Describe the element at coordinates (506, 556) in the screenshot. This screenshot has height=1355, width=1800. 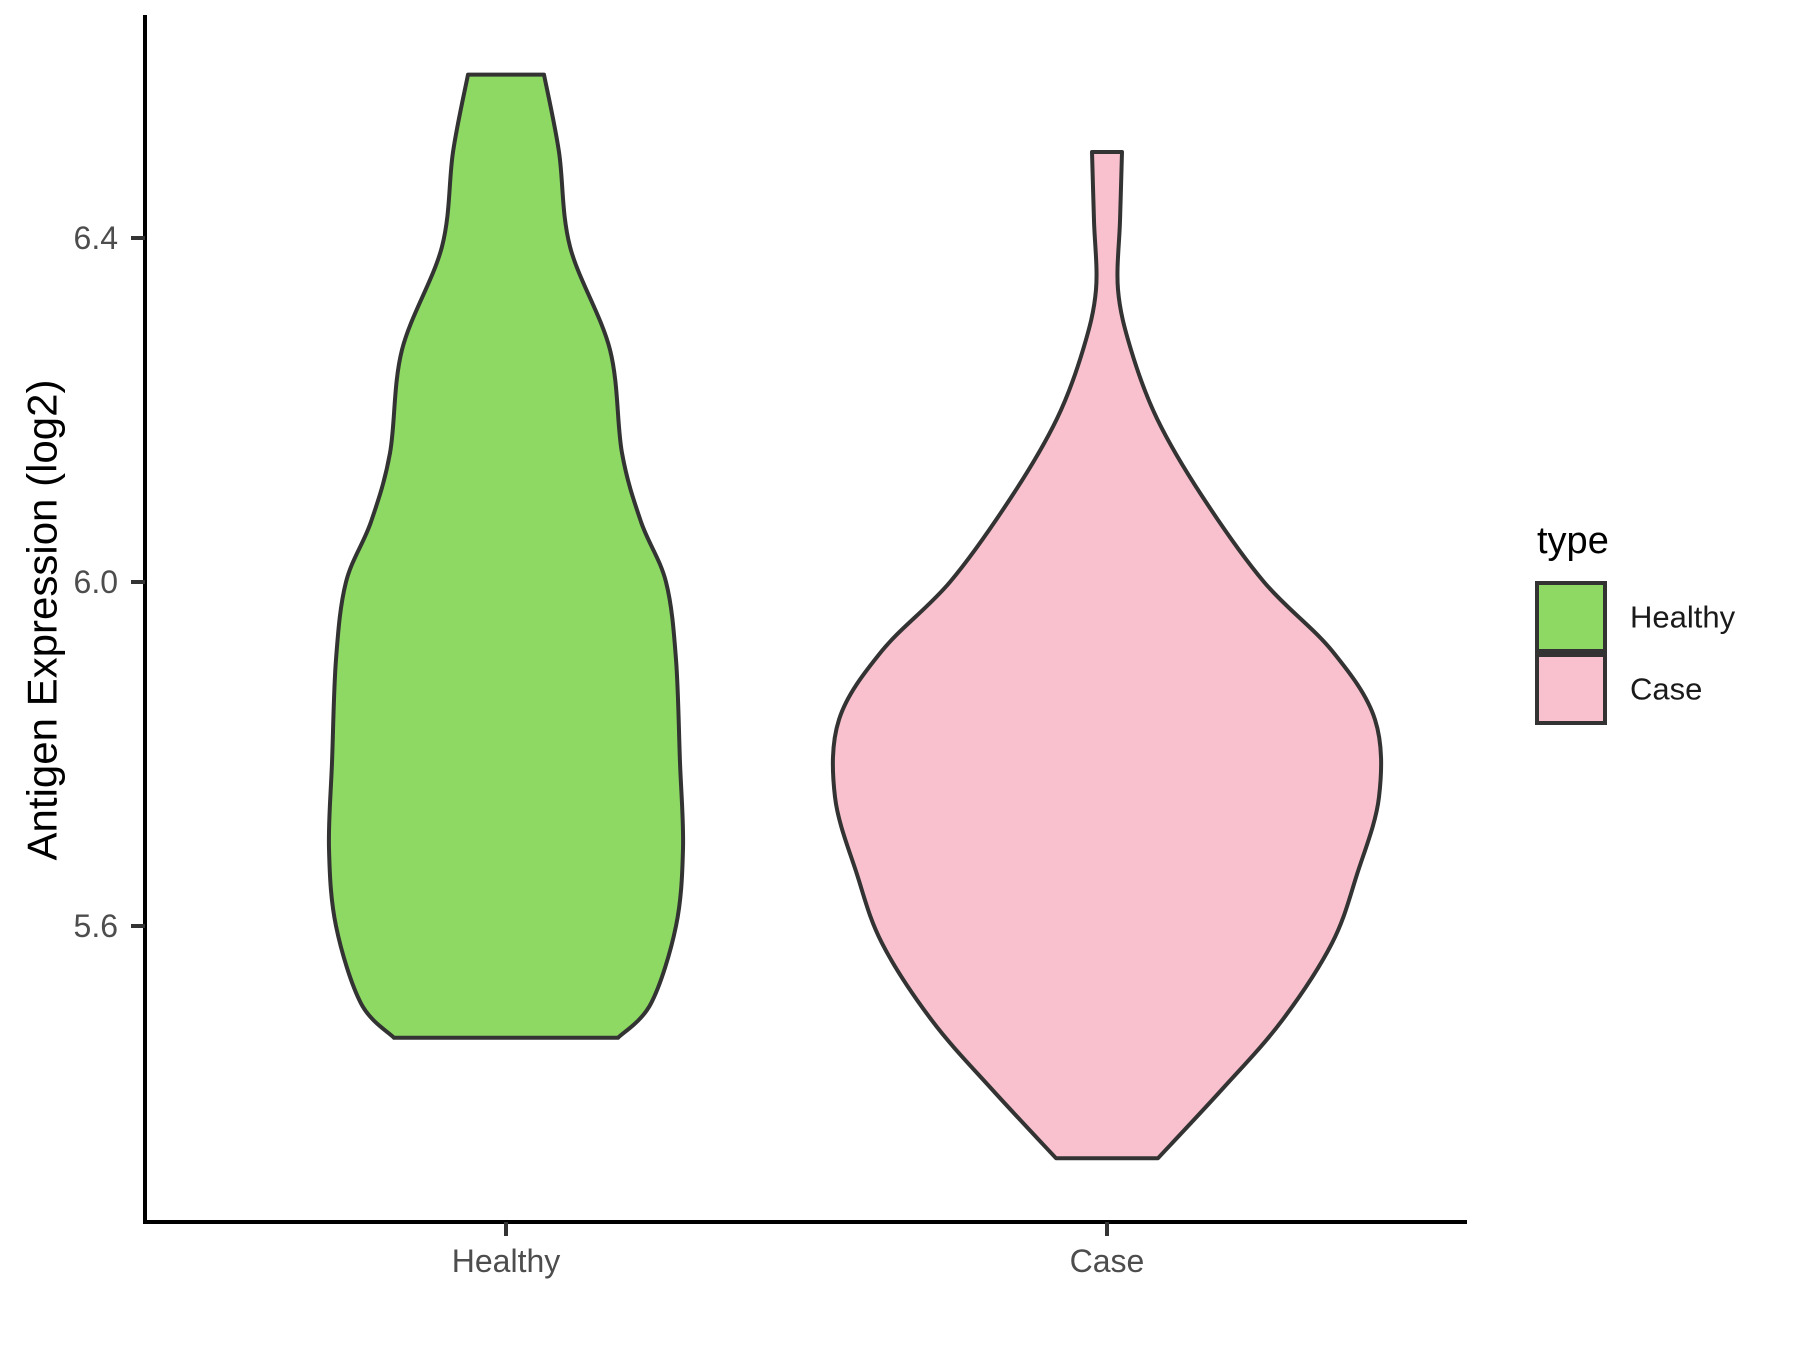
I see `violin-healthy` at that location.